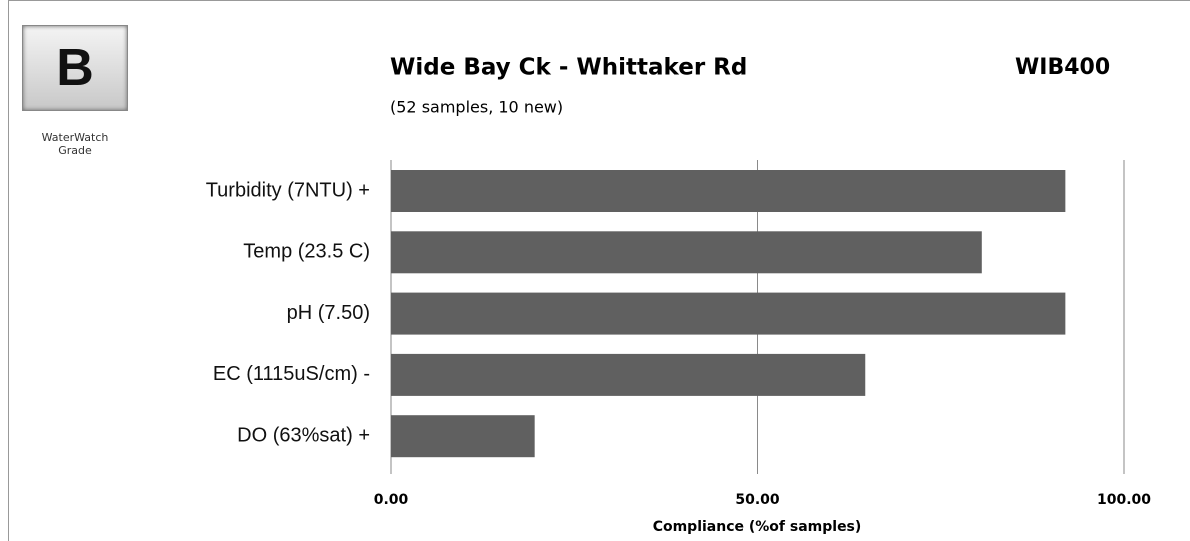  I want to click on grade-badge: B, so click(75, 68).